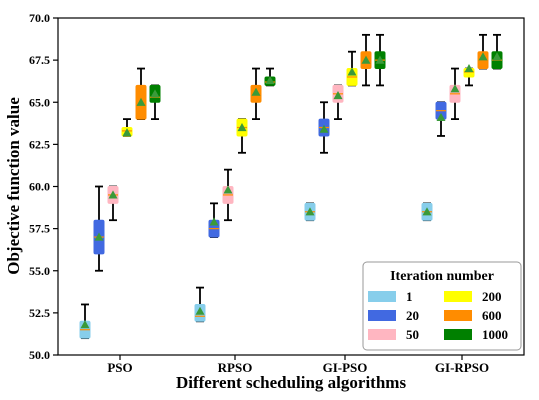  I want to click on legend: Iteration number 1 20 50 200 600 1000, so click(442, 306).